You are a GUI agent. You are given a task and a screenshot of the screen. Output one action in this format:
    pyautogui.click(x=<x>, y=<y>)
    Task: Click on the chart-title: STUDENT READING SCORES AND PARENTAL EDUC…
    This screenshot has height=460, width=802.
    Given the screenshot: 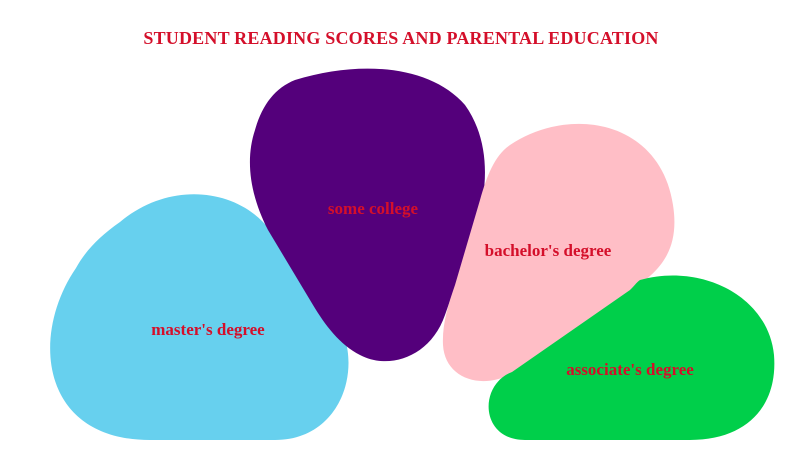 What is the action you would take?
    pyautogui.click(x=401, y=38)
    